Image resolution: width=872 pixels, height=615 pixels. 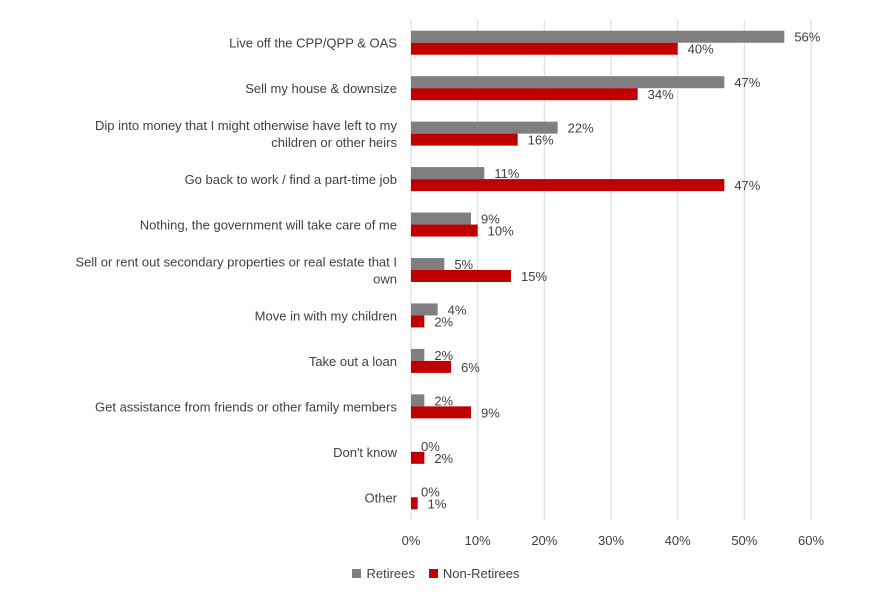 What do you see at coordinates (437, 503) in the screenshot?
I see `data-label: 1%` at bounding box center [437, 503].